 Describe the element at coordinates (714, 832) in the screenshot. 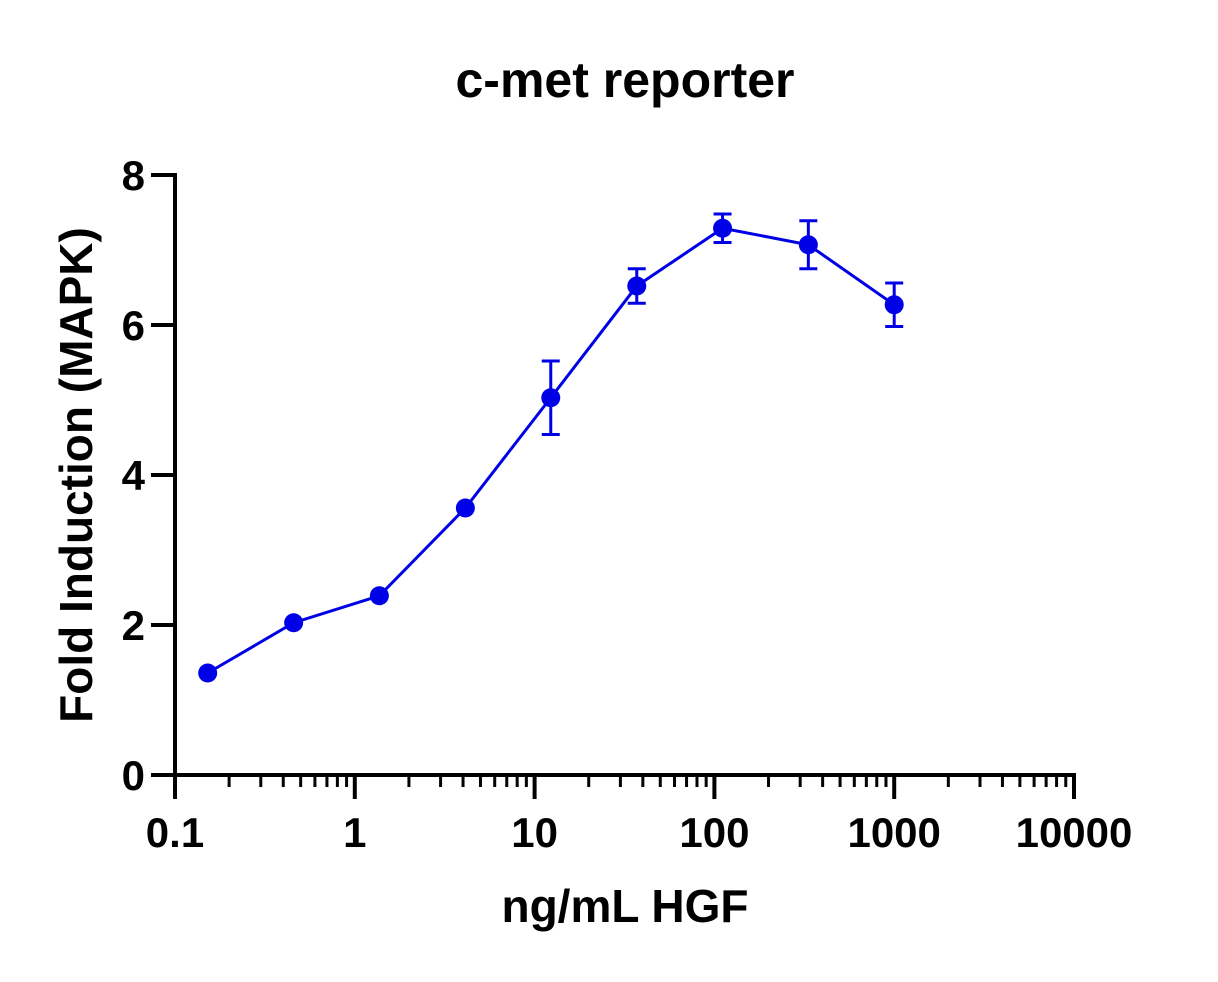

I see `x-tick-label: 100` at that location.